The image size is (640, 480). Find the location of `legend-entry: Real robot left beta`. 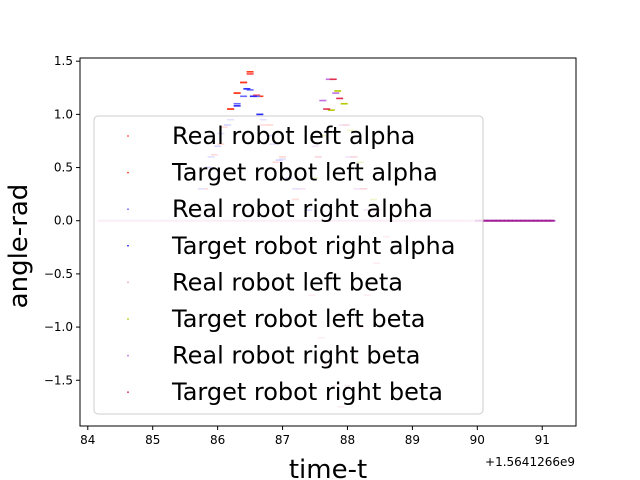

legend-entry: Real robot left beta is located at coordinates (265, 282).